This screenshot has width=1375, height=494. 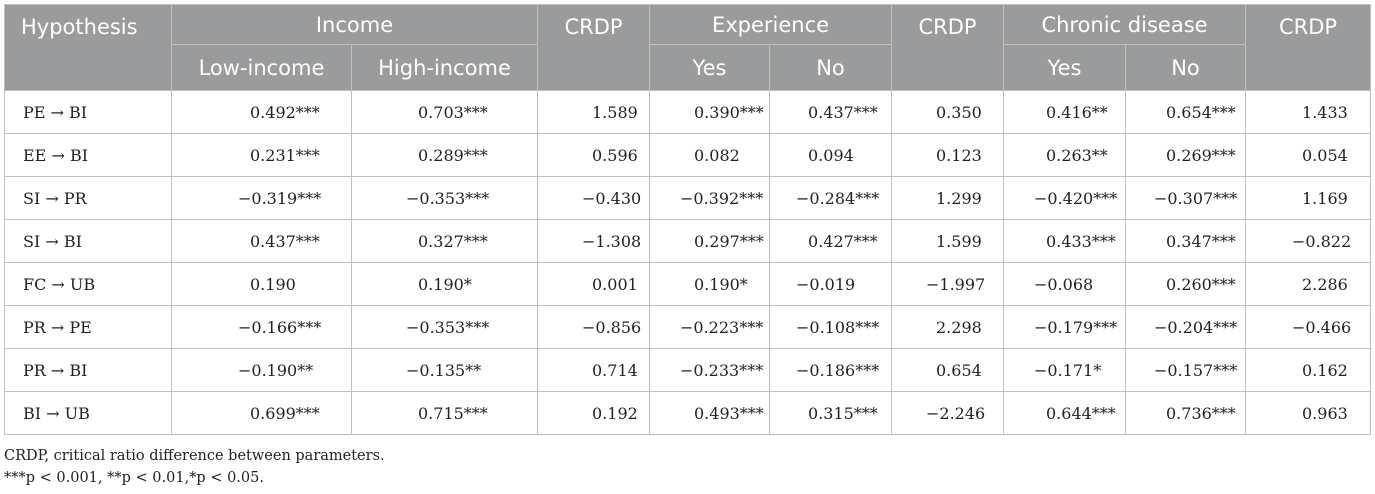 I want to click on hypothesis-cell: PR → PE, so click(x=88, y=327).